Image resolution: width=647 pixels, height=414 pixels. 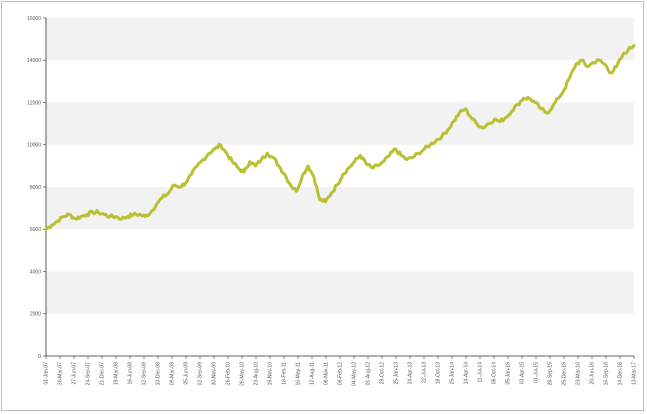 I want to click on x-tick-label: 11-Jul-14, so click(x=481, y=372).